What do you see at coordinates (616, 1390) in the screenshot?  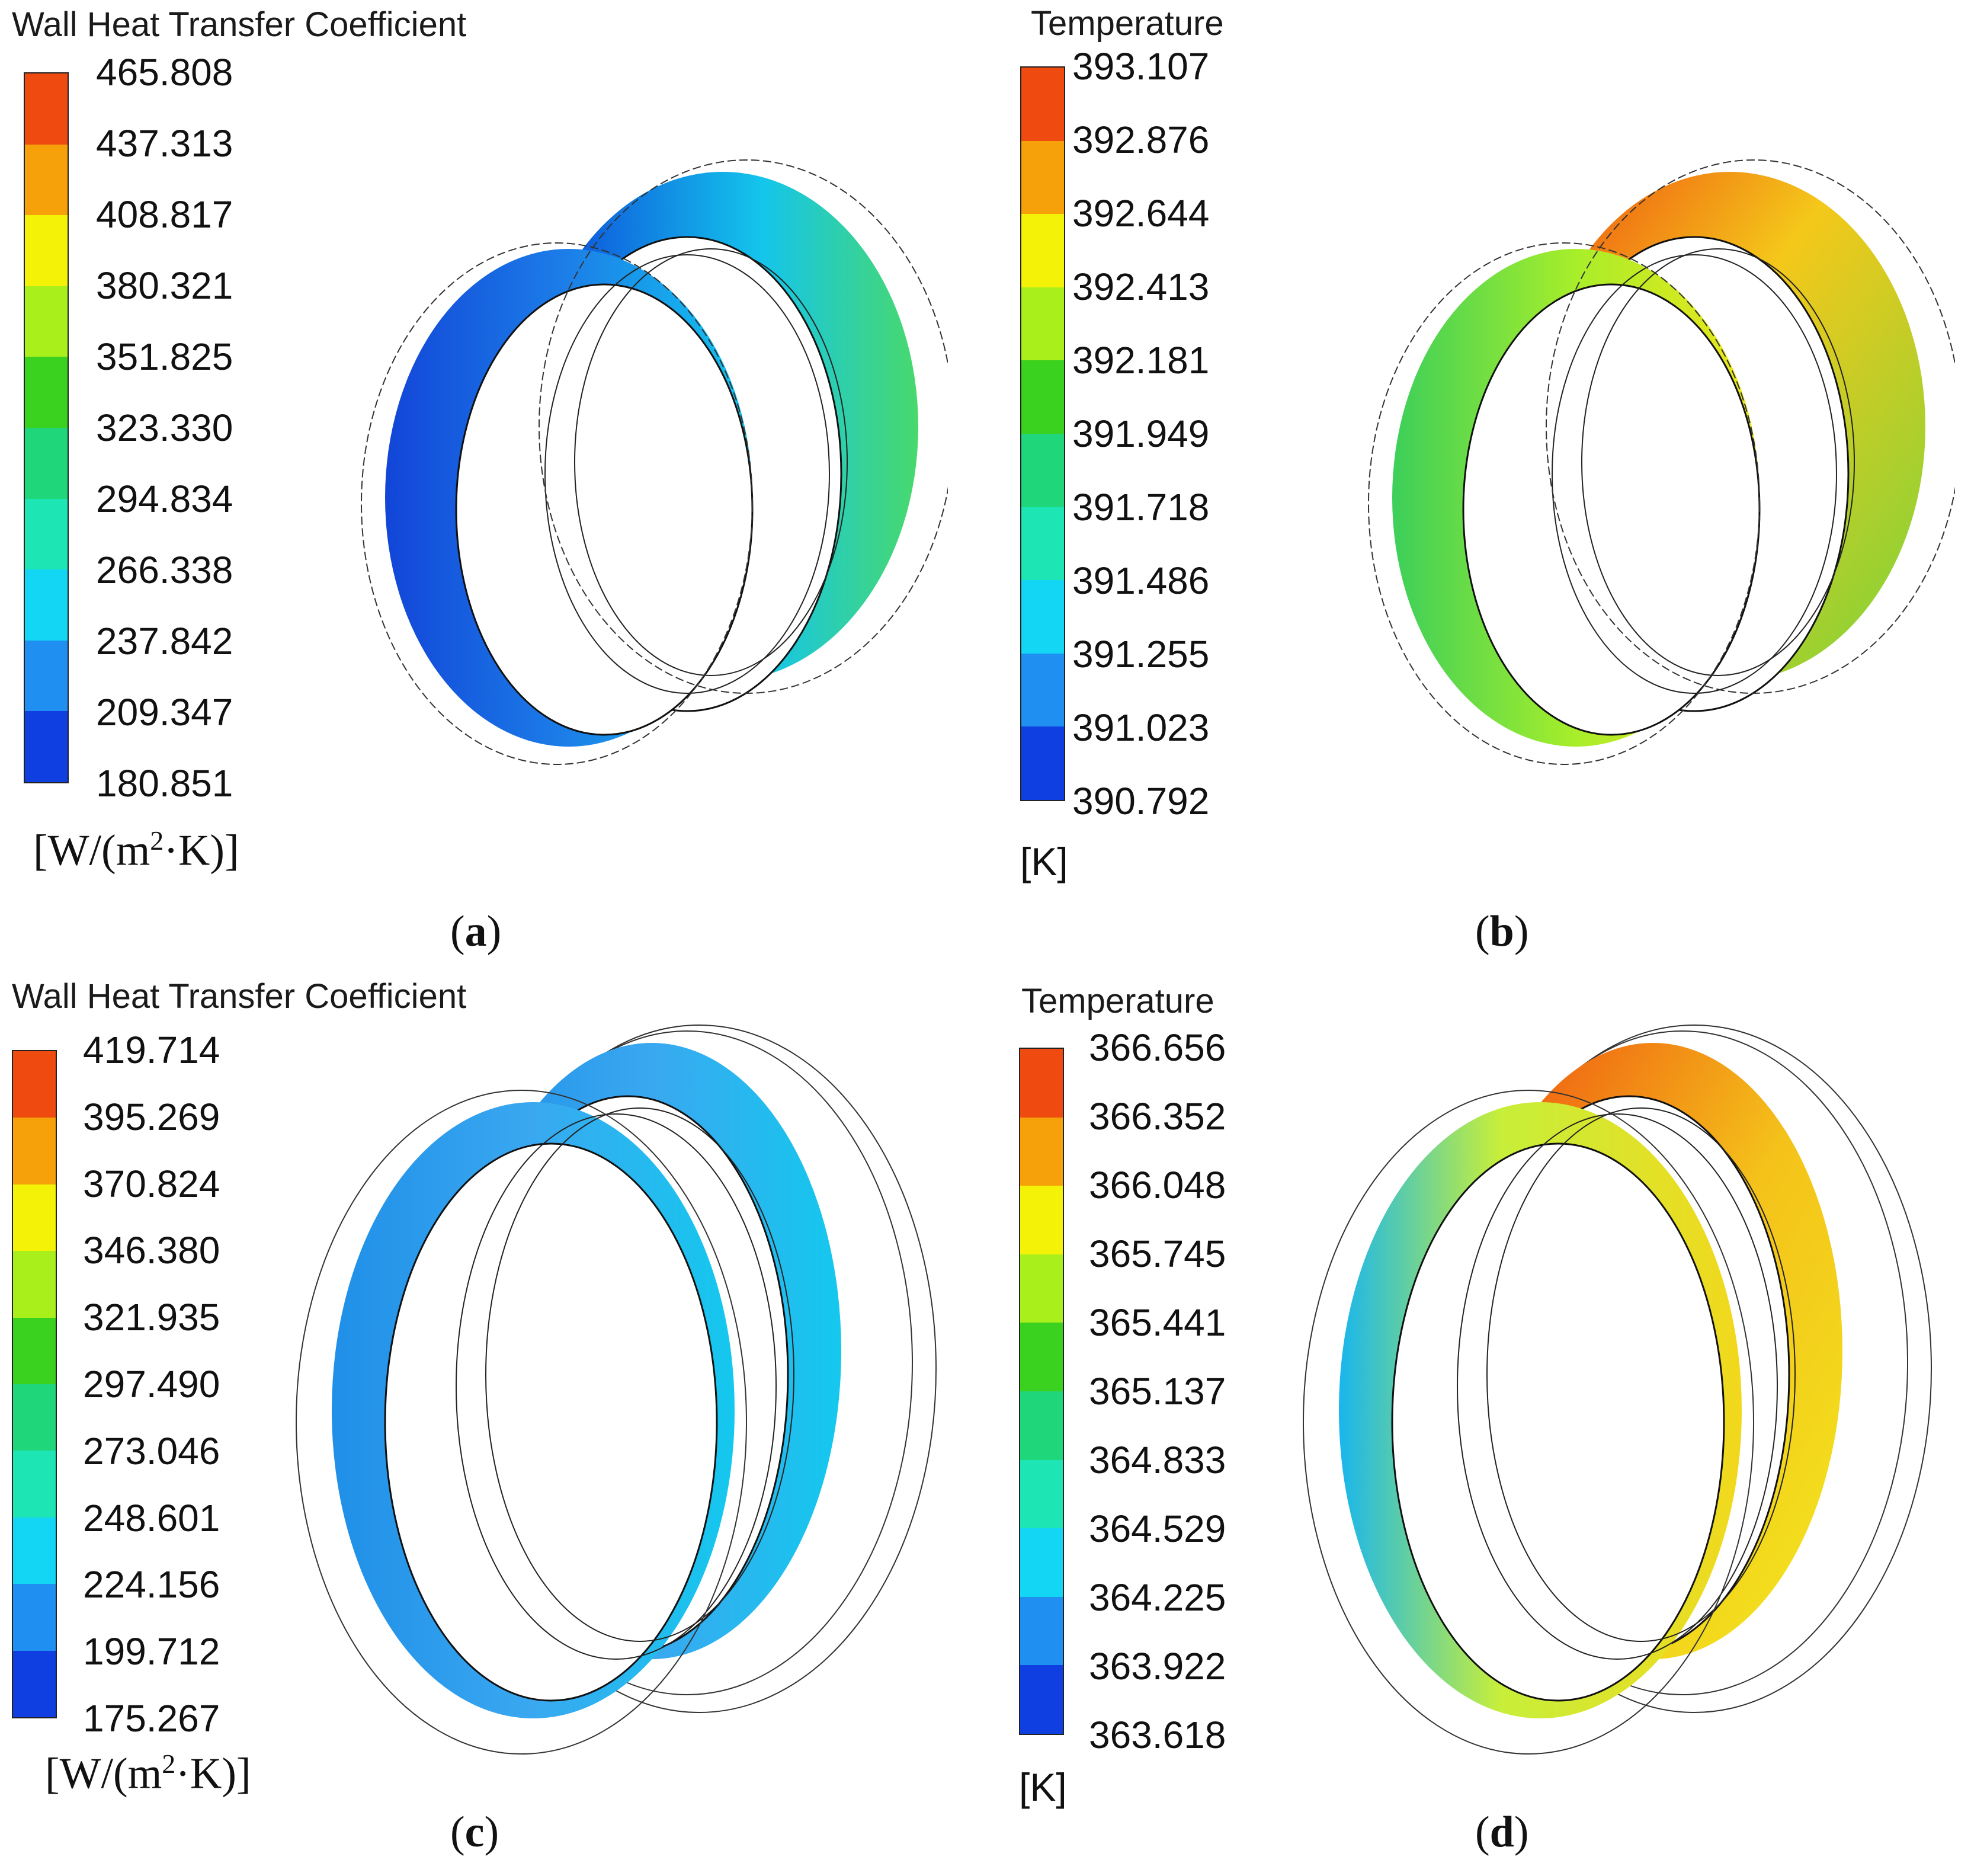 I see `ring-model-c` at bounding box center [616, 1390].